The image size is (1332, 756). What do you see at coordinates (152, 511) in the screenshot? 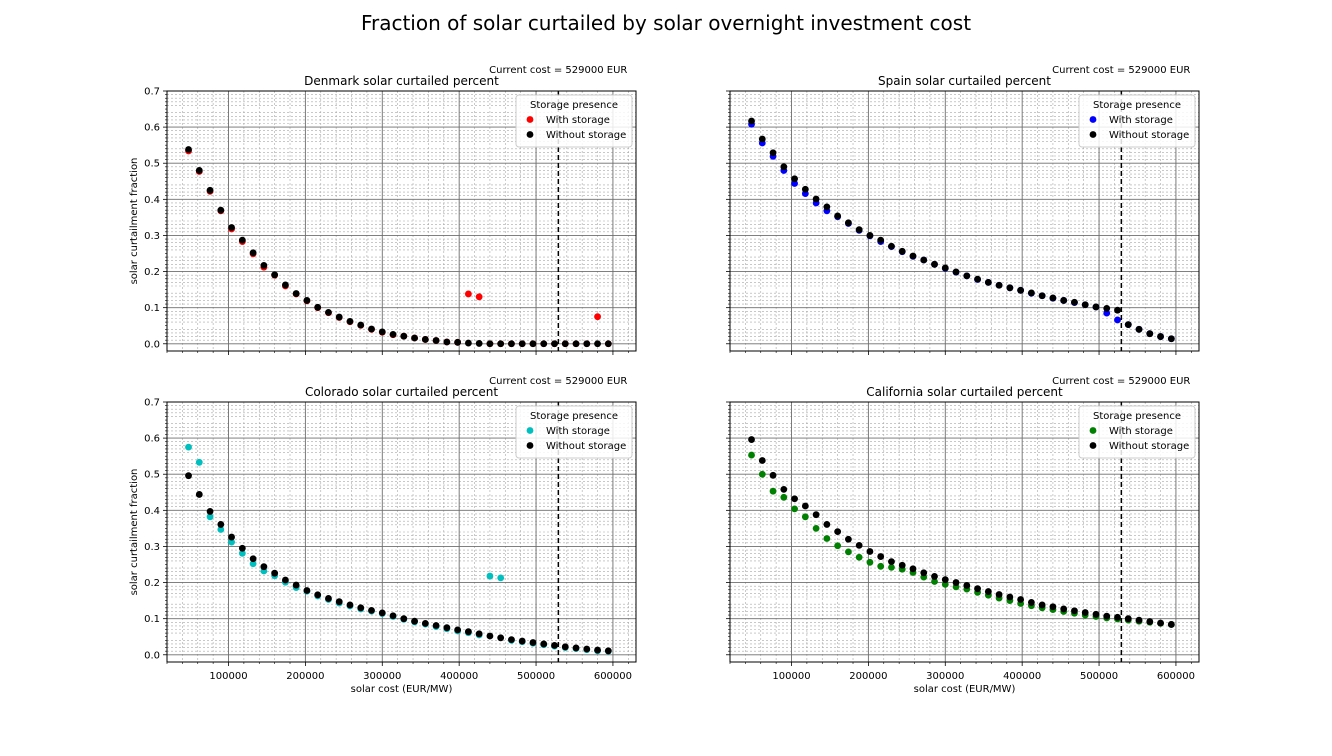
I see `y-tick-label: 0.4` at bounding box center [152, 511].